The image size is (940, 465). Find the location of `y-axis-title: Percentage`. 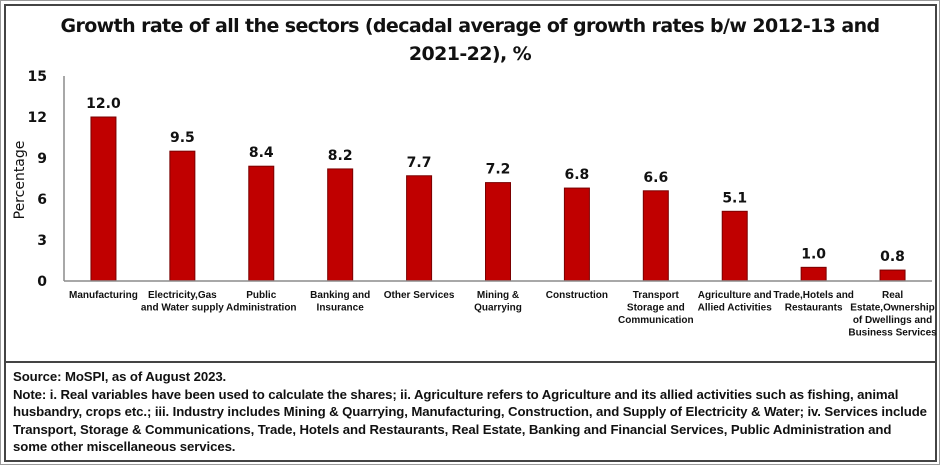

y-axis-title: Percentage is located at coordinates (20, 180).